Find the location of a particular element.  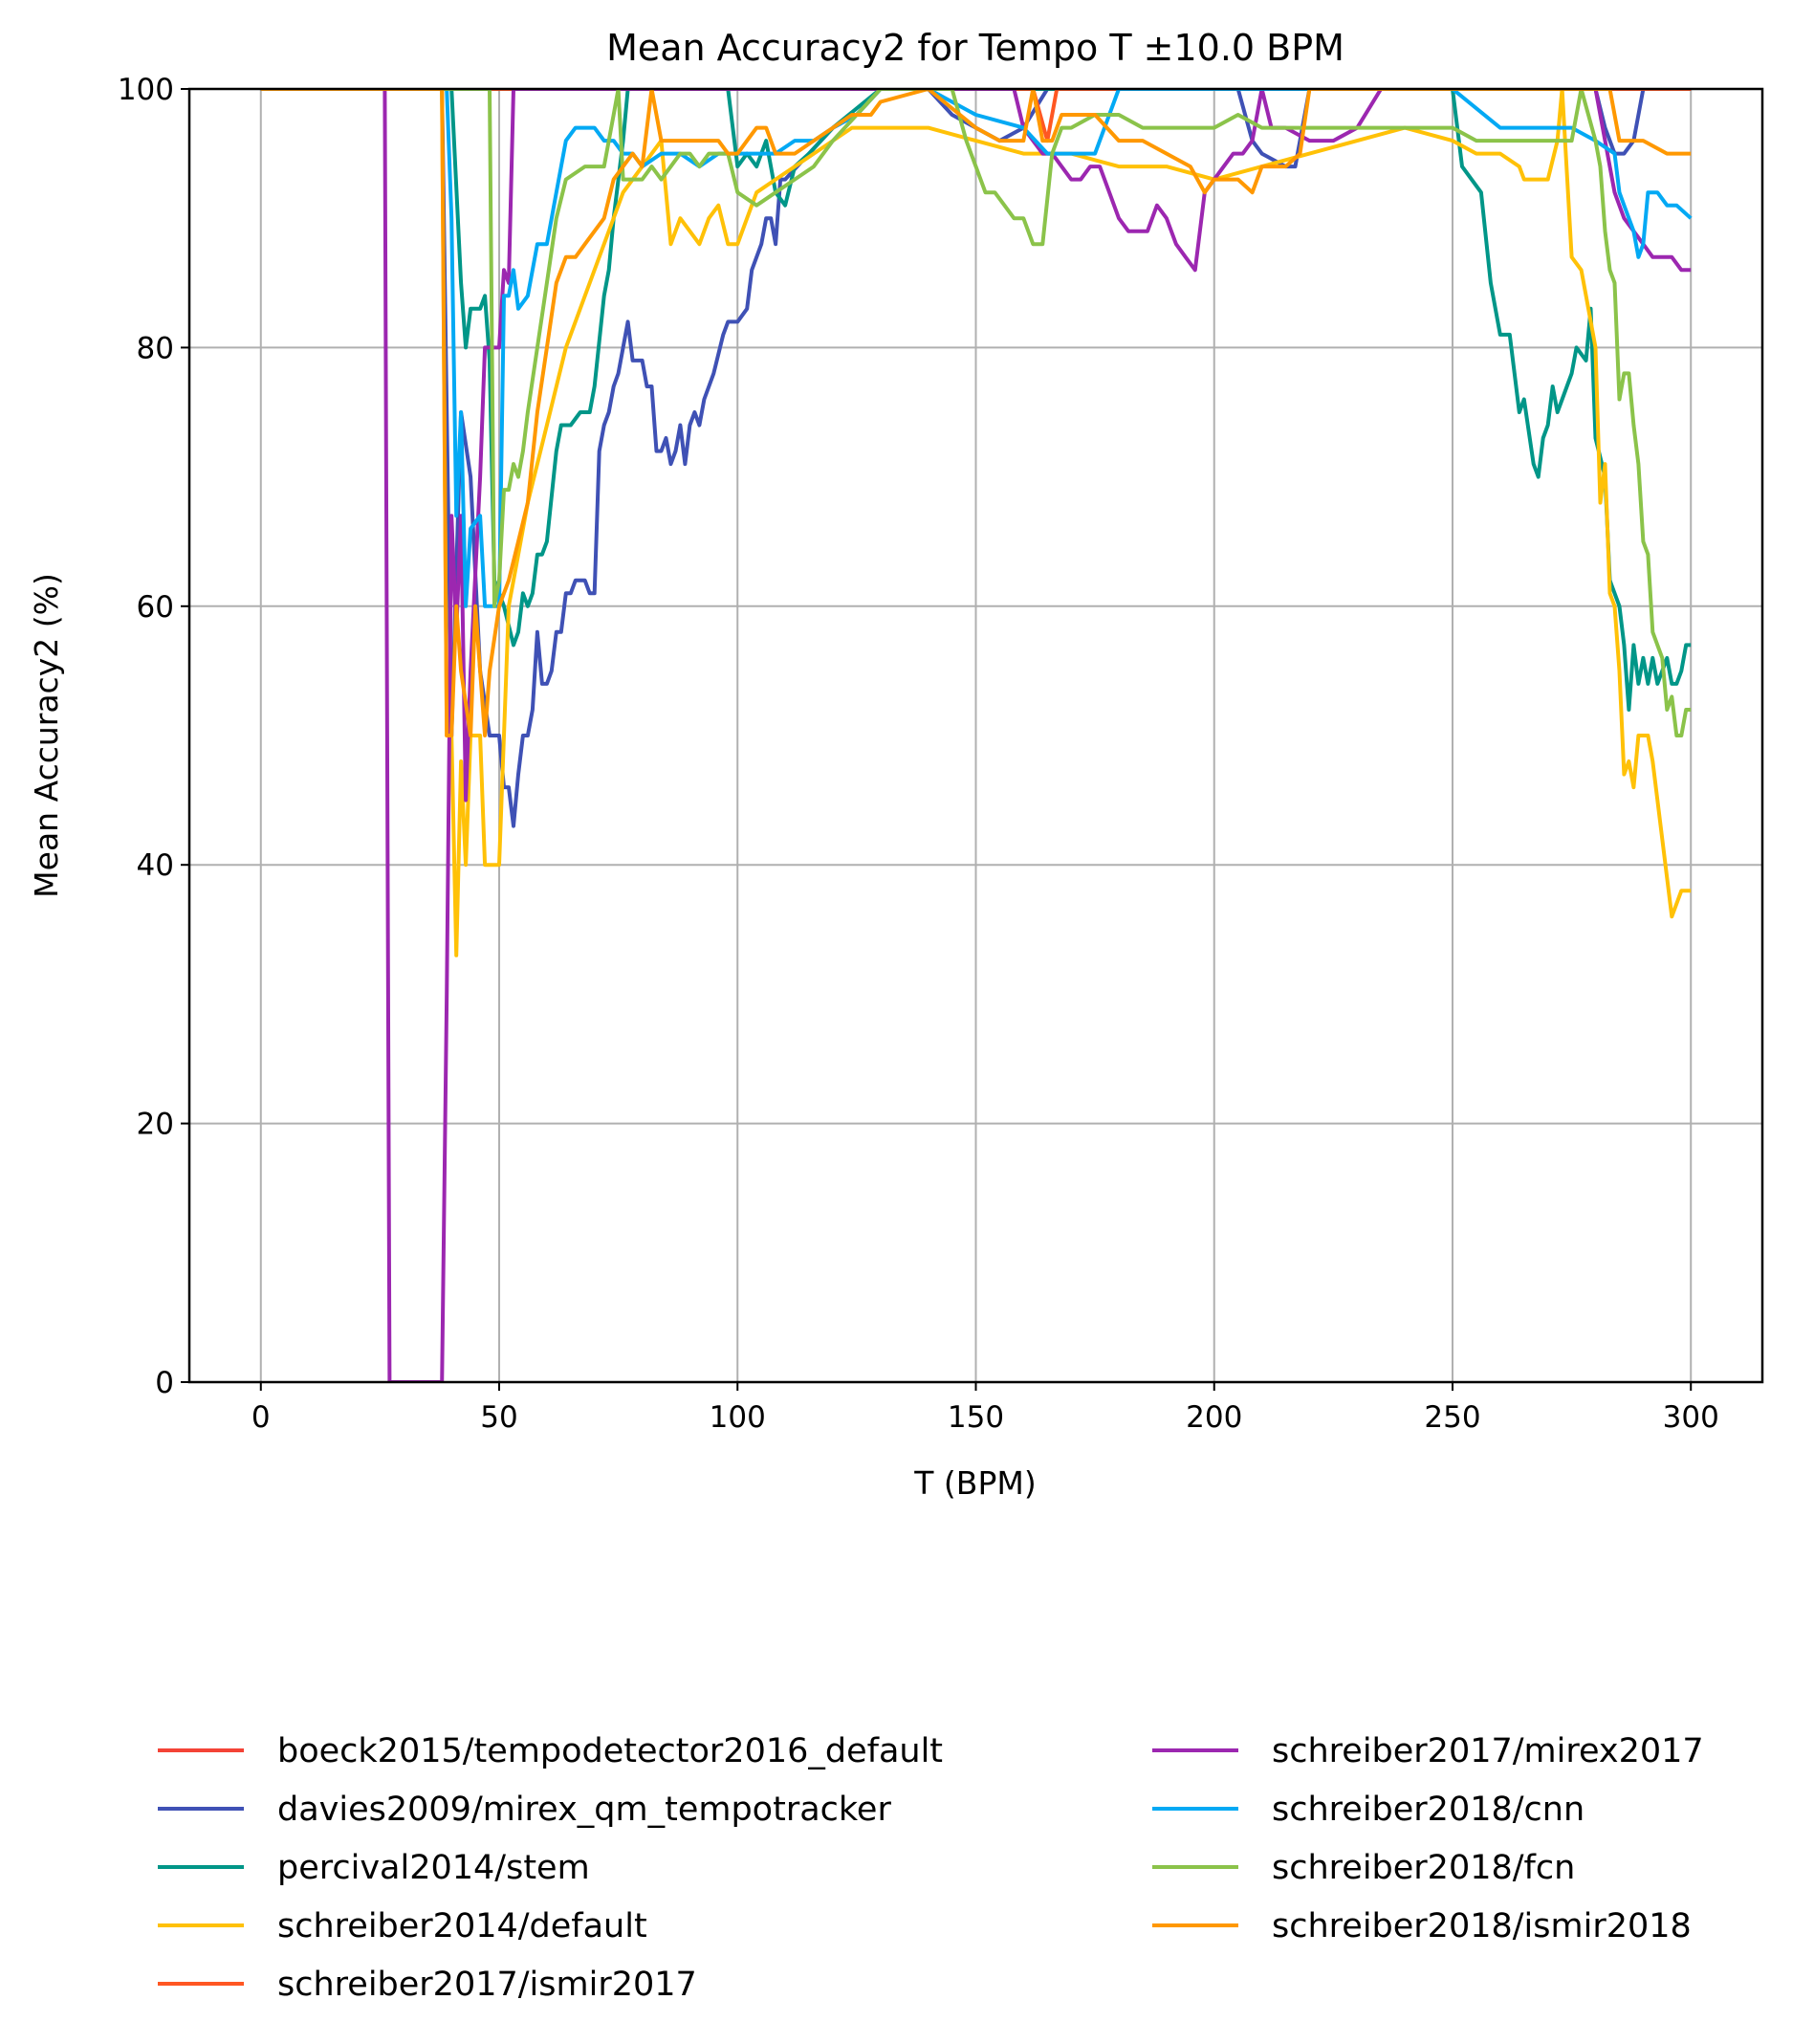

x-axis-label: T (BPM) is located at coordinates (974, 1483).